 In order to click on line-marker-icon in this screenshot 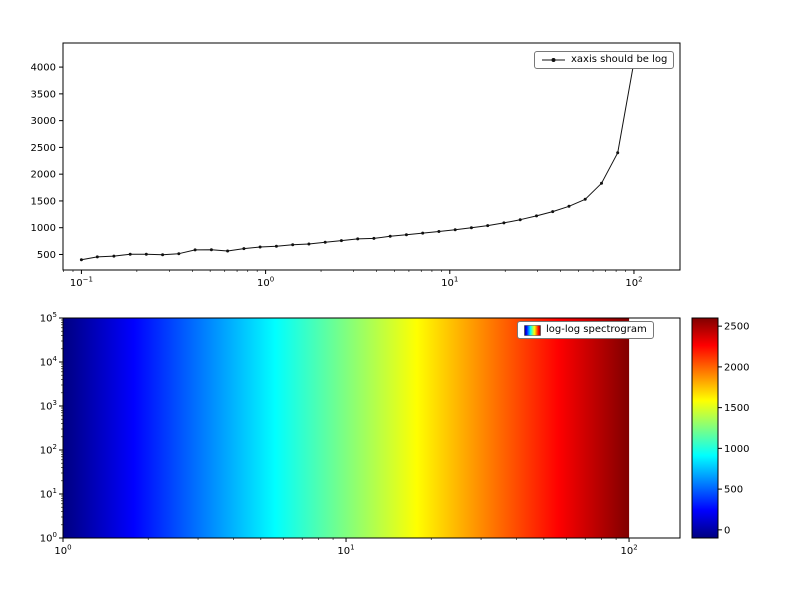, I will do `click(553, 60)`.